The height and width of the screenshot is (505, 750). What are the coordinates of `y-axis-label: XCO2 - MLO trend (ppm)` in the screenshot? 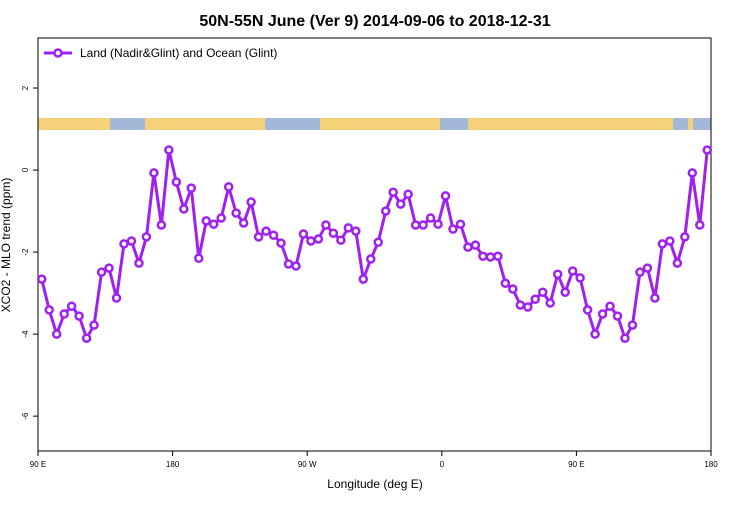 It's located at (6, 245).